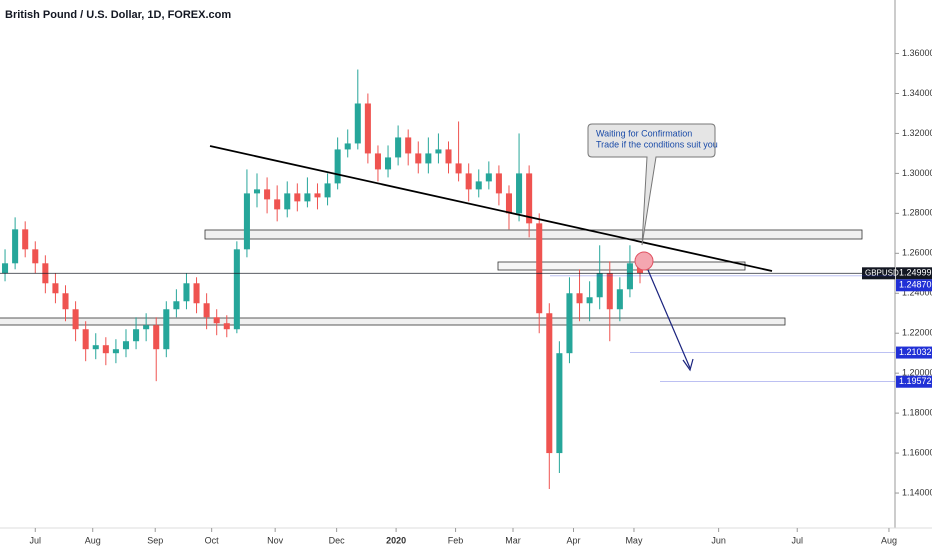  I want to click on x-tick-label: Oct, so click(212, 540).